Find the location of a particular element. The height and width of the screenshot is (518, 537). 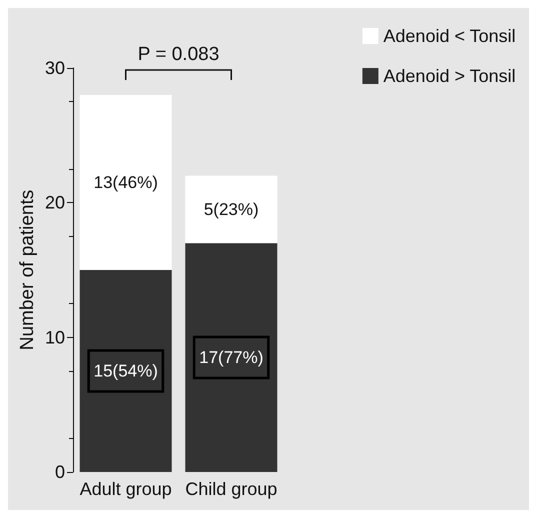

data-label: 5(23%) is located at coordinates (231, 209).